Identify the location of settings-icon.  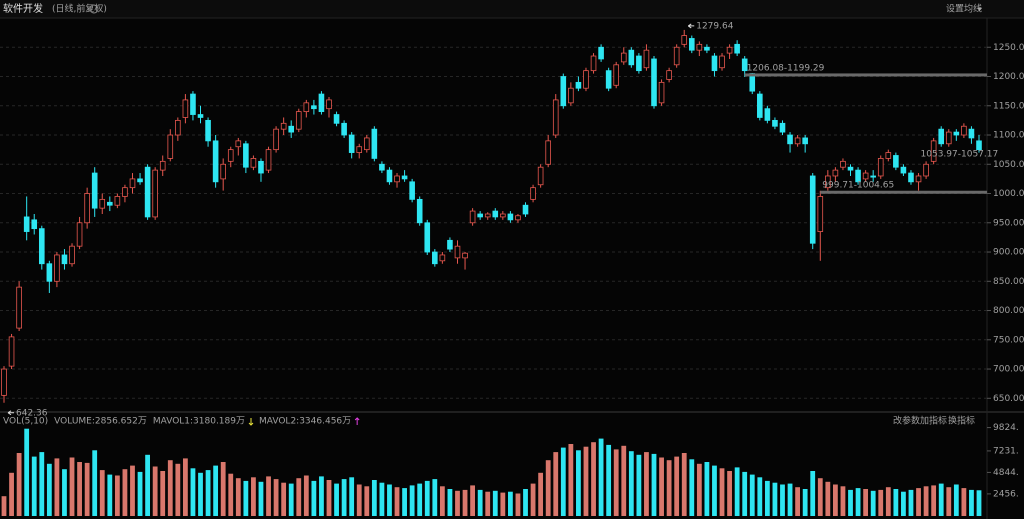
(94, 9).